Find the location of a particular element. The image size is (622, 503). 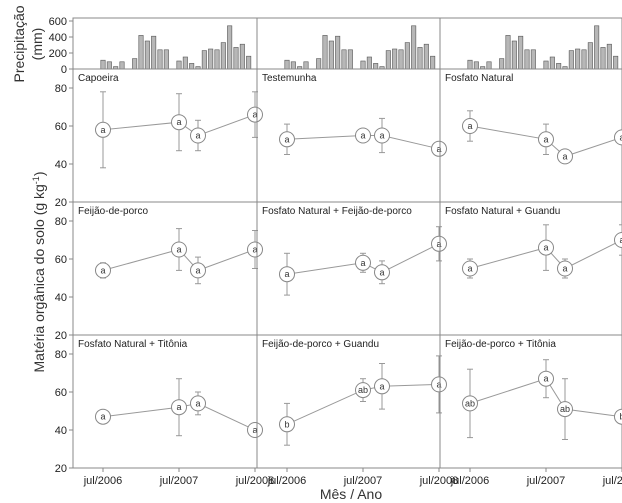

om-xtick-label: jul/2007 is located at coordinates (363, 481).